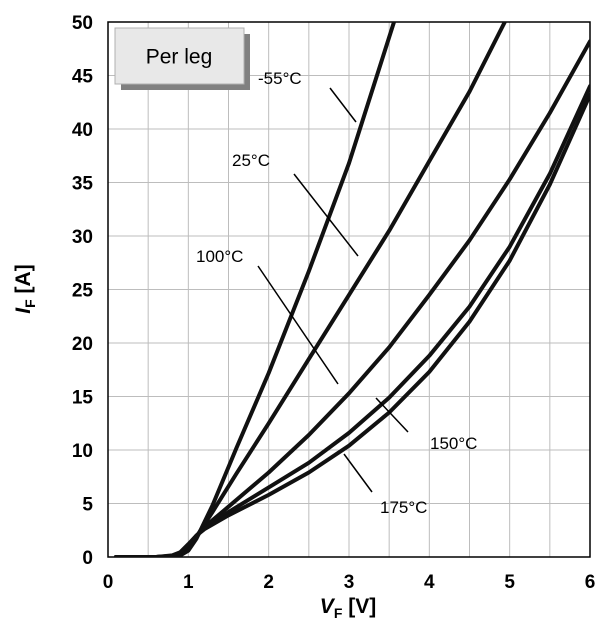  I want to click on x-axis-title: VF [V], so click(348, 607).